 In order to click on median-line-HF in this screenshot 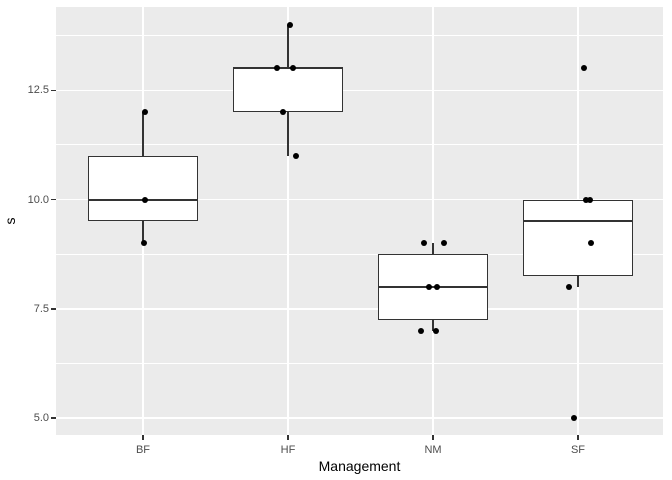, I will do `click(288, 68)`.